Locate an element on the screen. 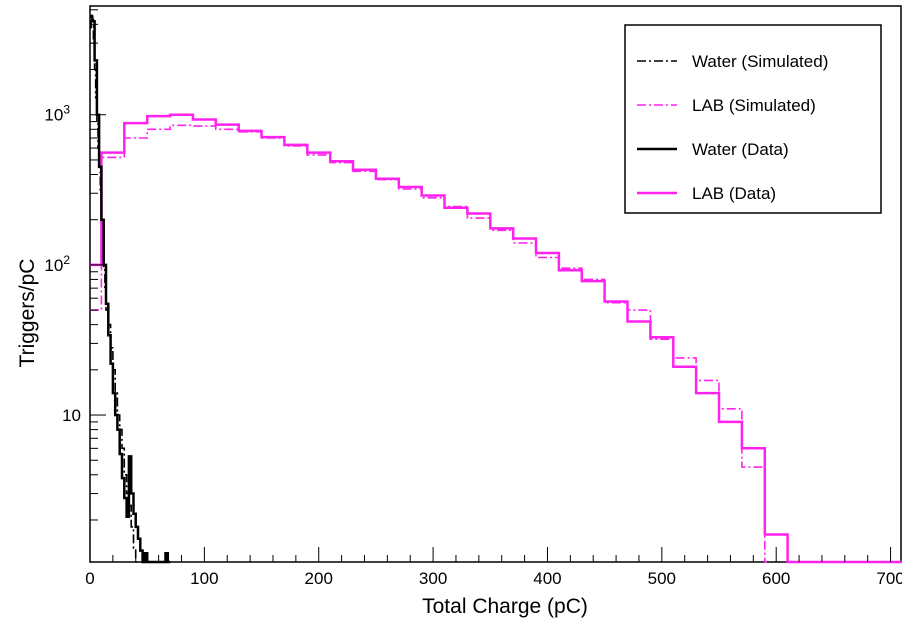 The width and height of the screenshot is (902, 623). legend-label: Water (Simulated) is located at coordinates (760, 61).